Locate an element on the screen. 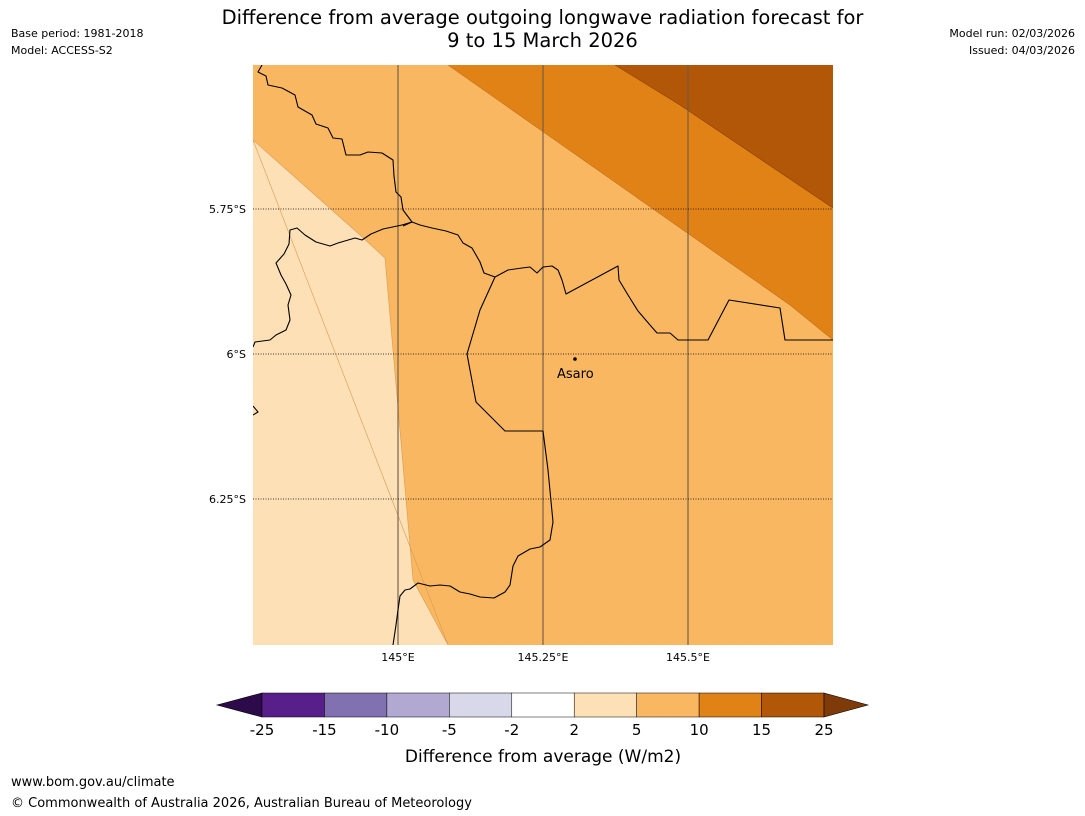 This screenshot has width=1085, height=816. colorbar-segments is located at coordinates (543, 705).